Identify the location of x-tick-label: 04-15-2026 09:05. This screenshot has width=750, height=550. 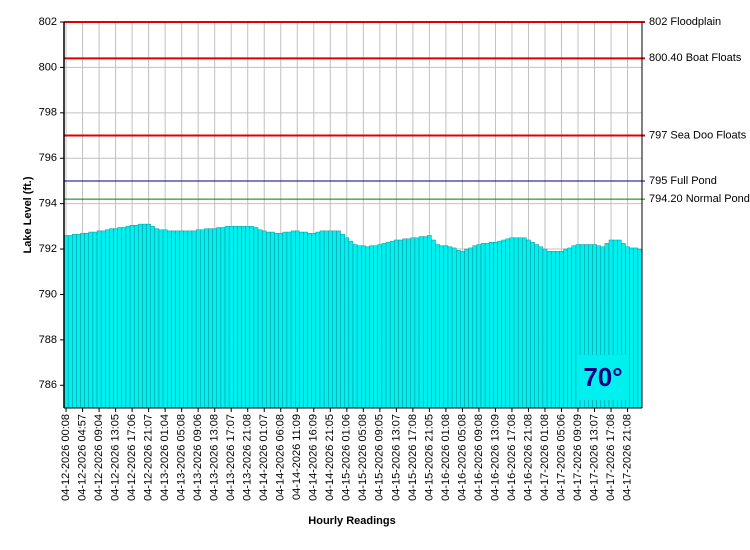
(380, 457).